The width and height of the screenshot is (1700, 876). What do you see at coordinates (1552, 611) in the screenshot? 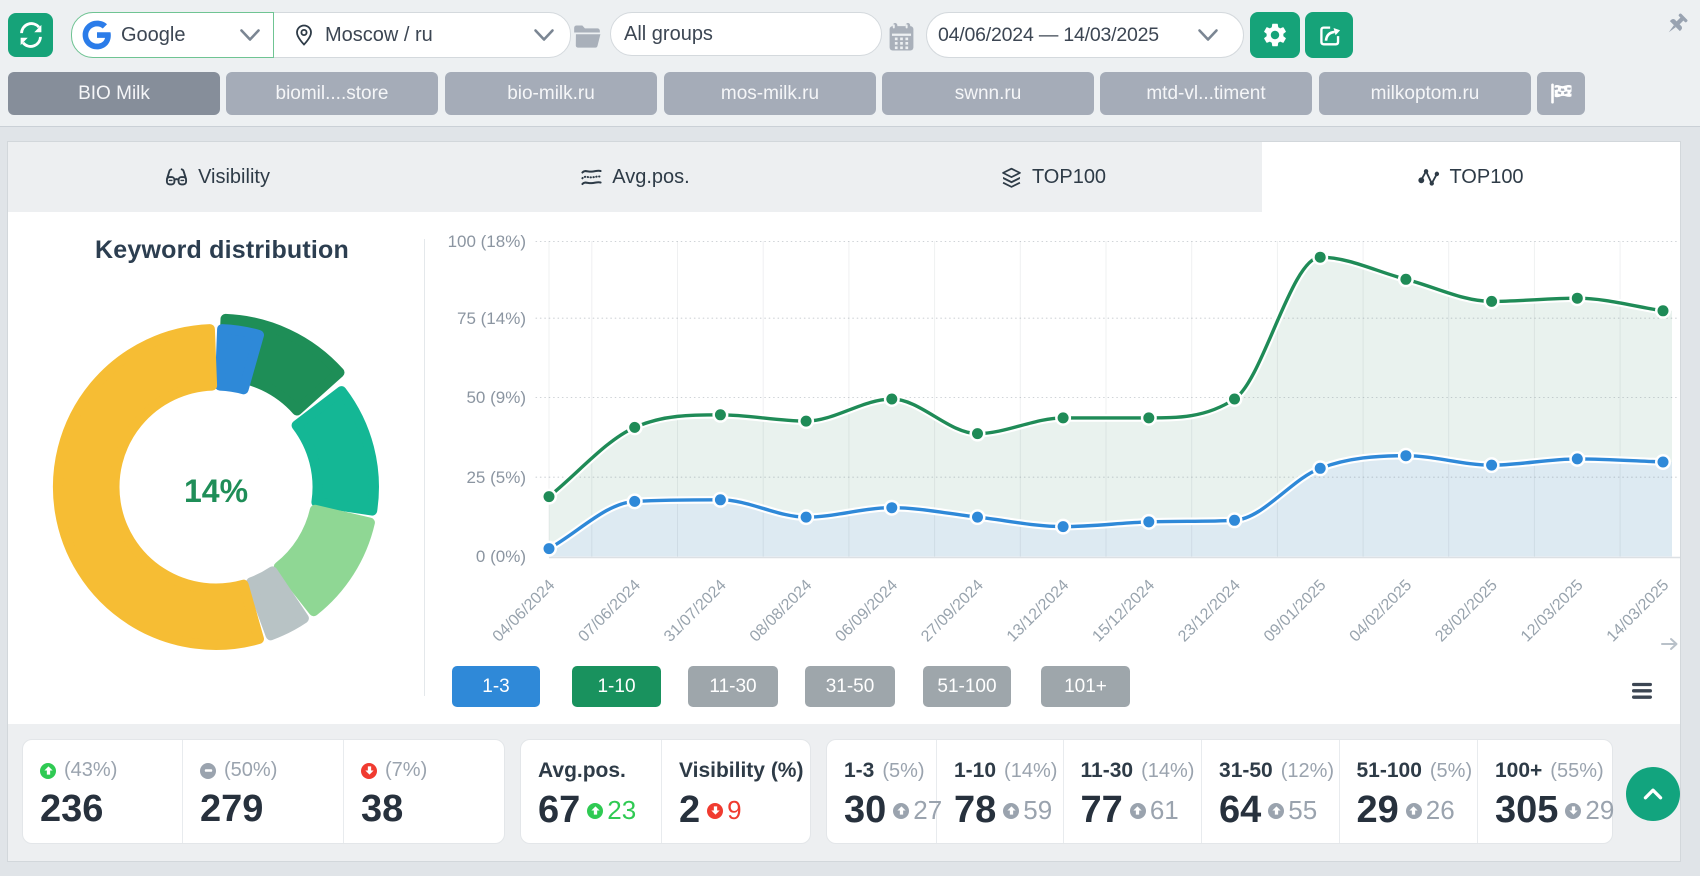
I see `svg-text: 12/03/2025` at bounding box center [1552, 611].